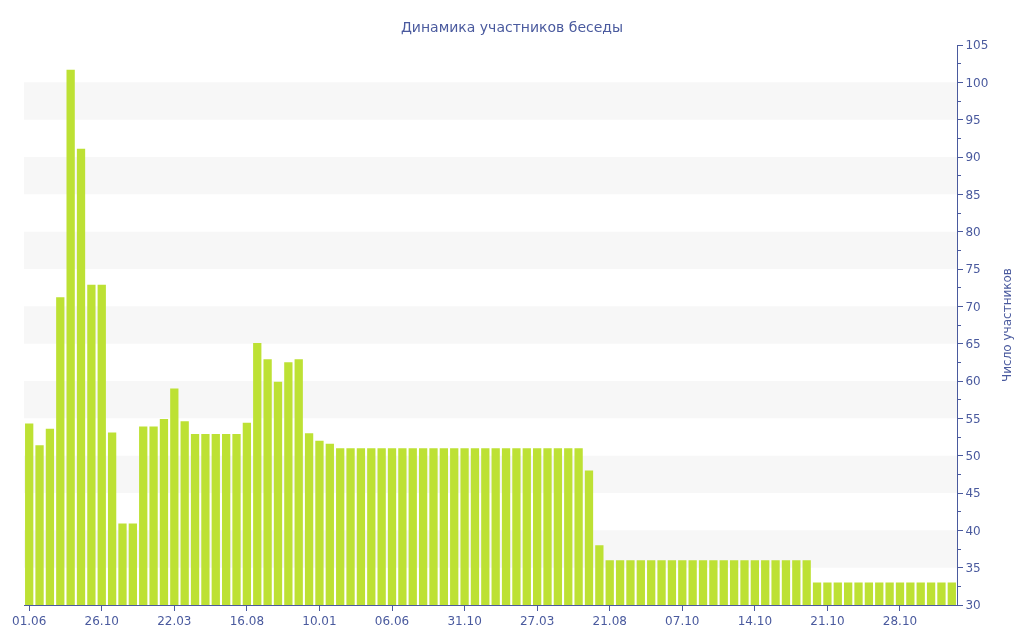 Image resolution: width=1024 pixels, height=640 pixels. I want to click on x-tick-label: 31.10, so click(464, 621).